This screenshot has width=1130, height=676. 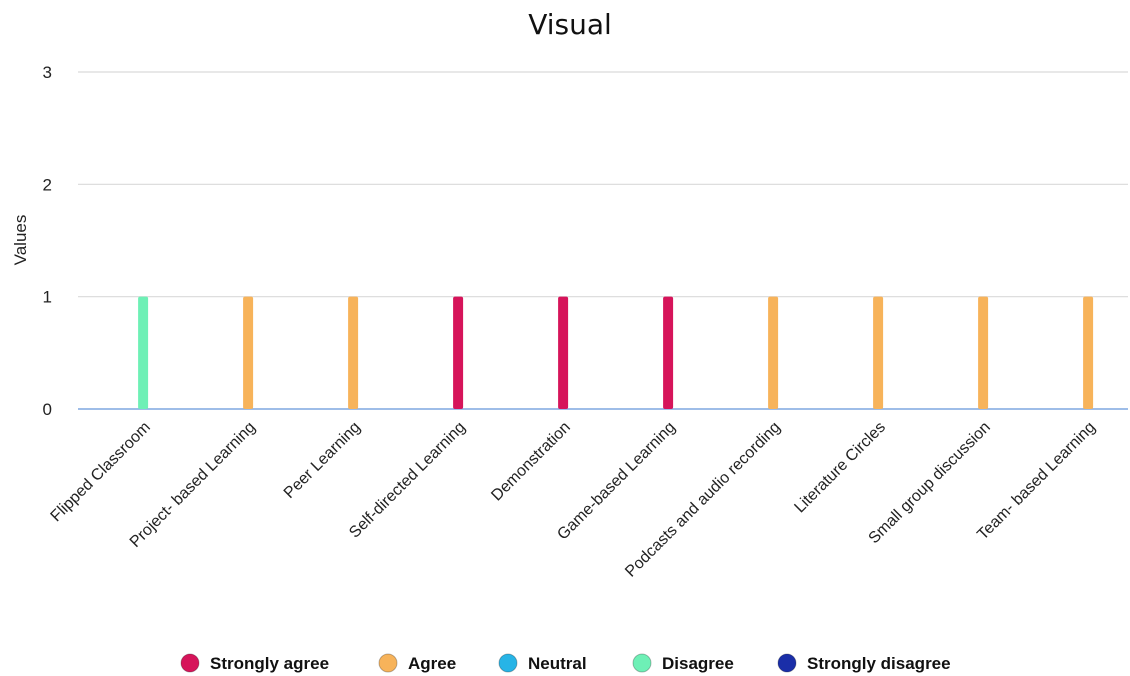 What do you see at coordinates (616, 352) in the screenshot?
I see `bars` at bounding box center [616, 352].